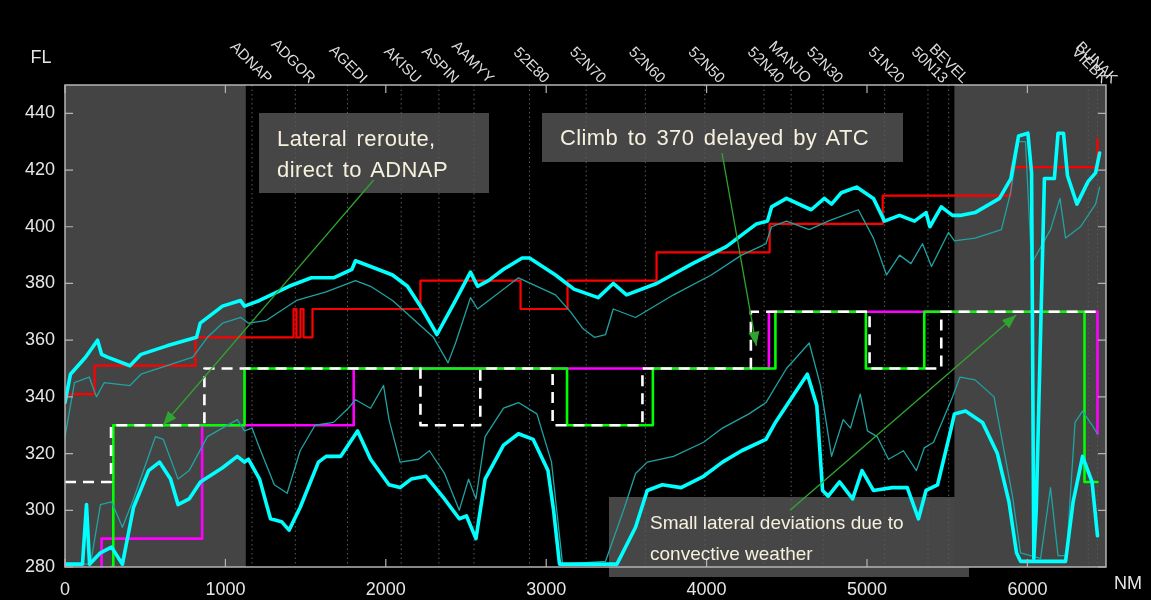  I want to click on y-tick-label: 400, so click(39, 225).